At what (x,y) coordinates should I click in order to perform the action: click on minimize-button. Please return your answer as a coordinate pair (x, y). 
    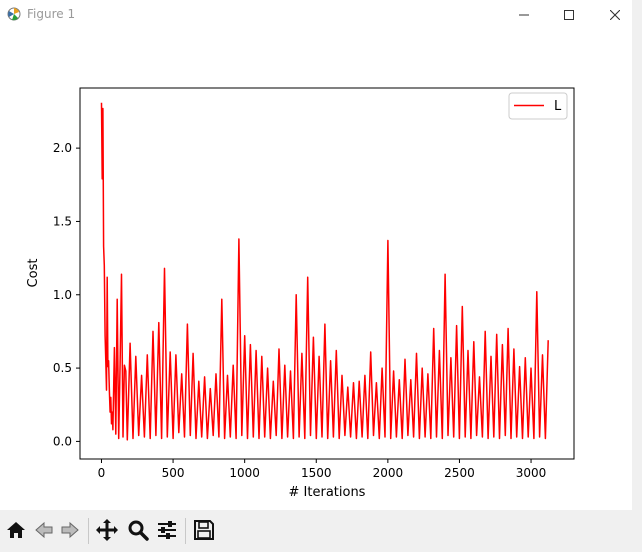
    Looking at the image, I should click on (524, 15).